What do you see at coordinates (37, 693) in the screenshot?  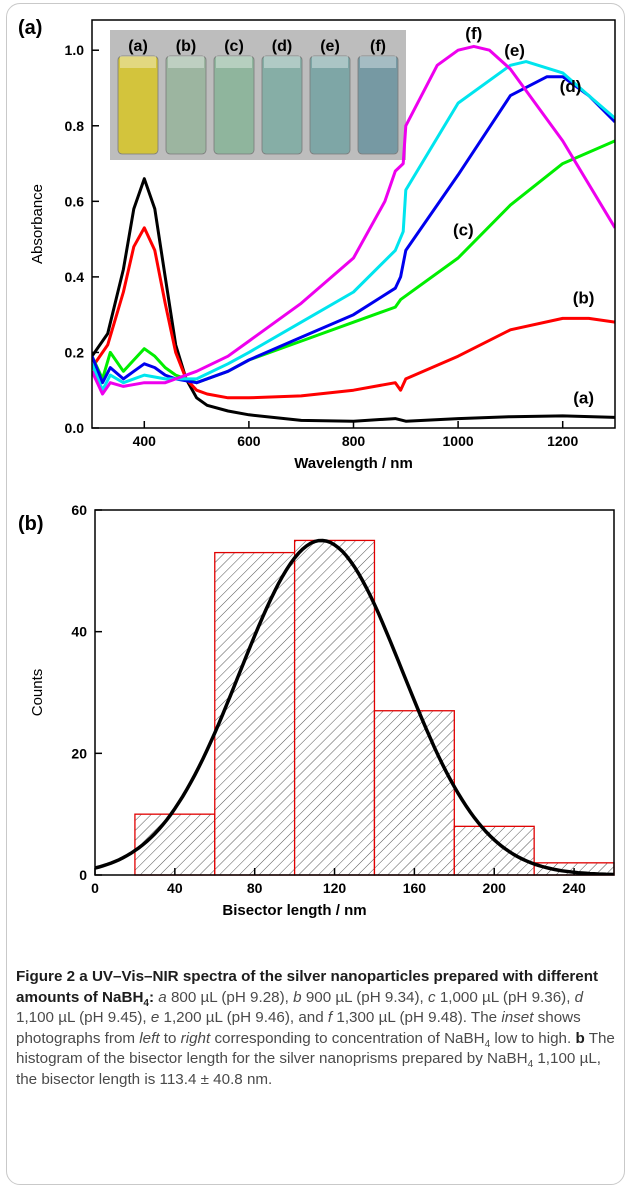 I see `y-axis-label-b: Counts` at bounding box center [37, 693].